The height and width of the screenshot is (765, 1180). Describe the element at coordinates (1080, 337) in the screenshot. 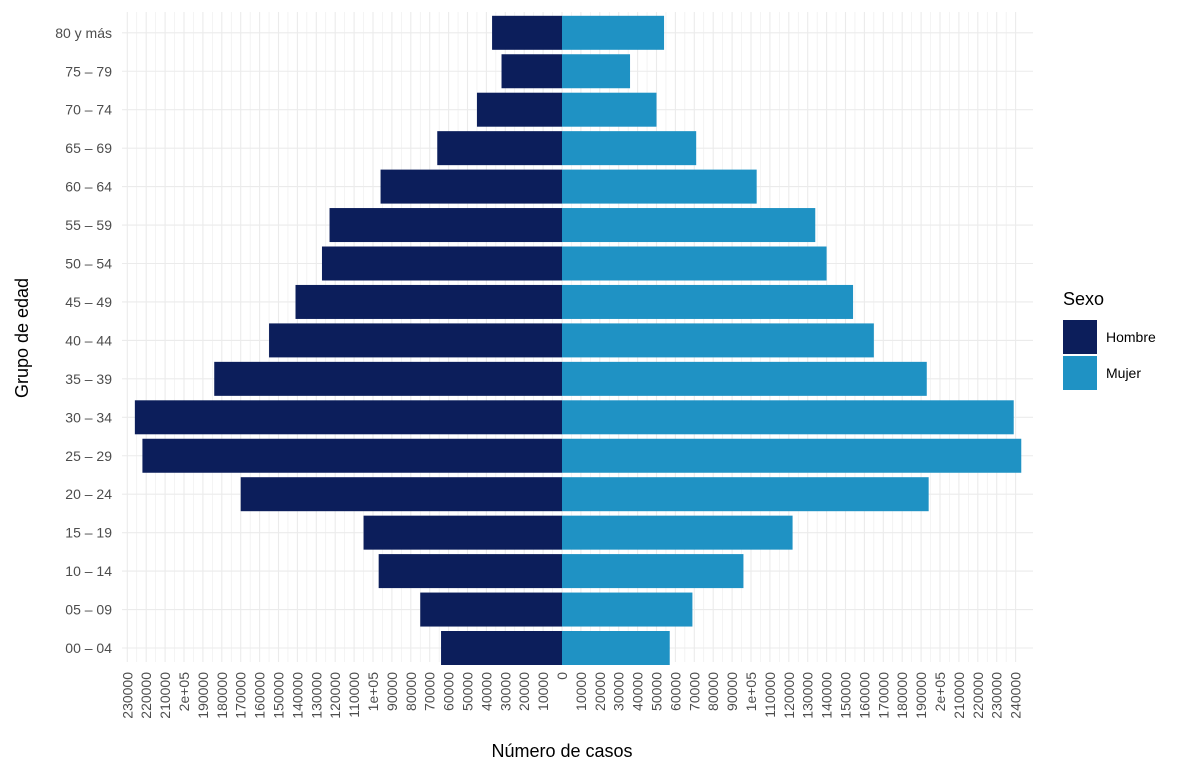

I see `legend-key-hombre` at that location.